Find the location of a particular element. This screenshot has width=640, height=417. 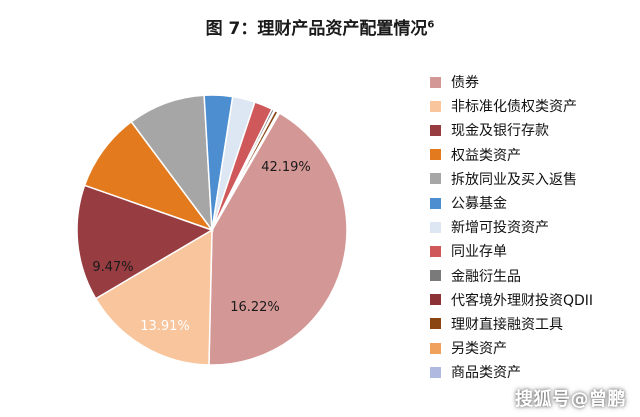

legend-item: 权益类资产 is located at coordinates (511, 155).